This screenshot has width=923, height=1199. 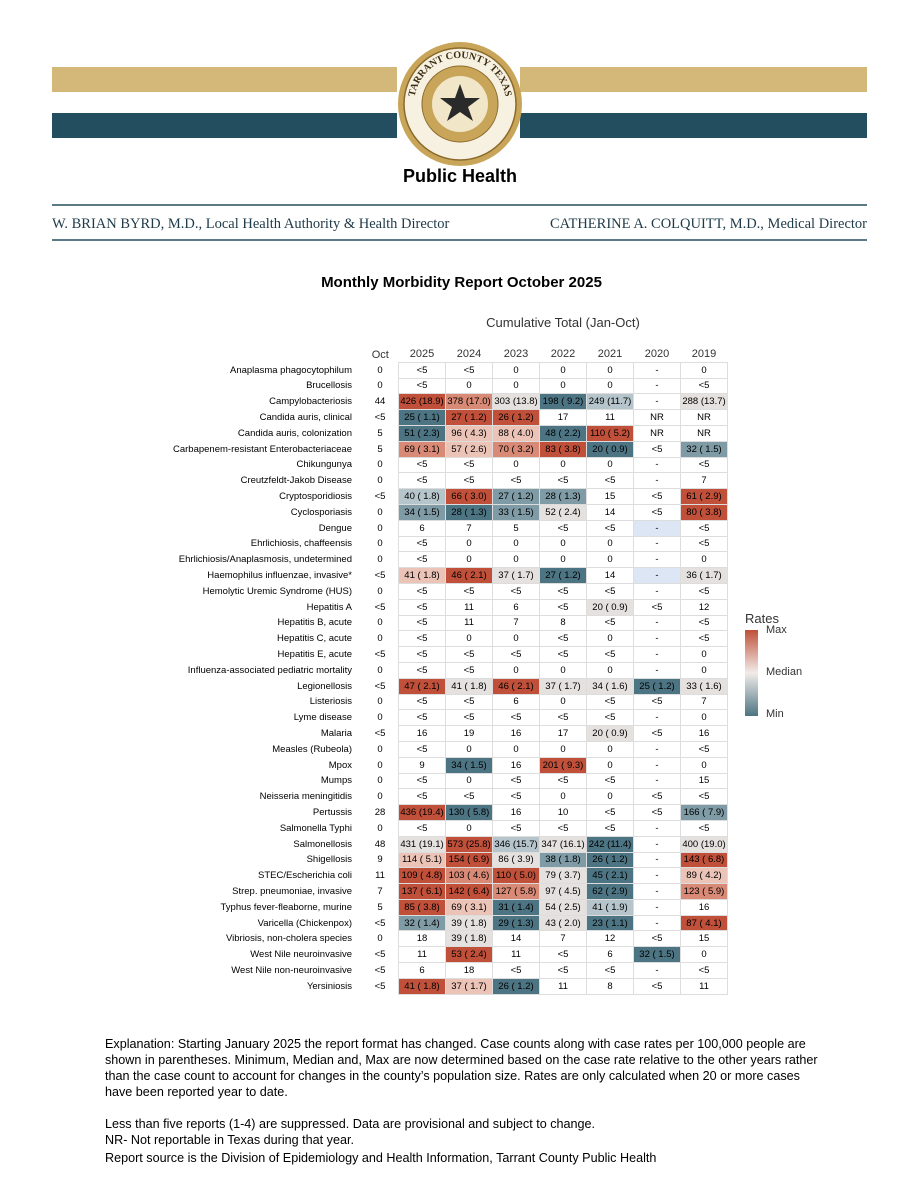 I want to click on cell: 34 ( 1.5), so click(x=422, y=512).